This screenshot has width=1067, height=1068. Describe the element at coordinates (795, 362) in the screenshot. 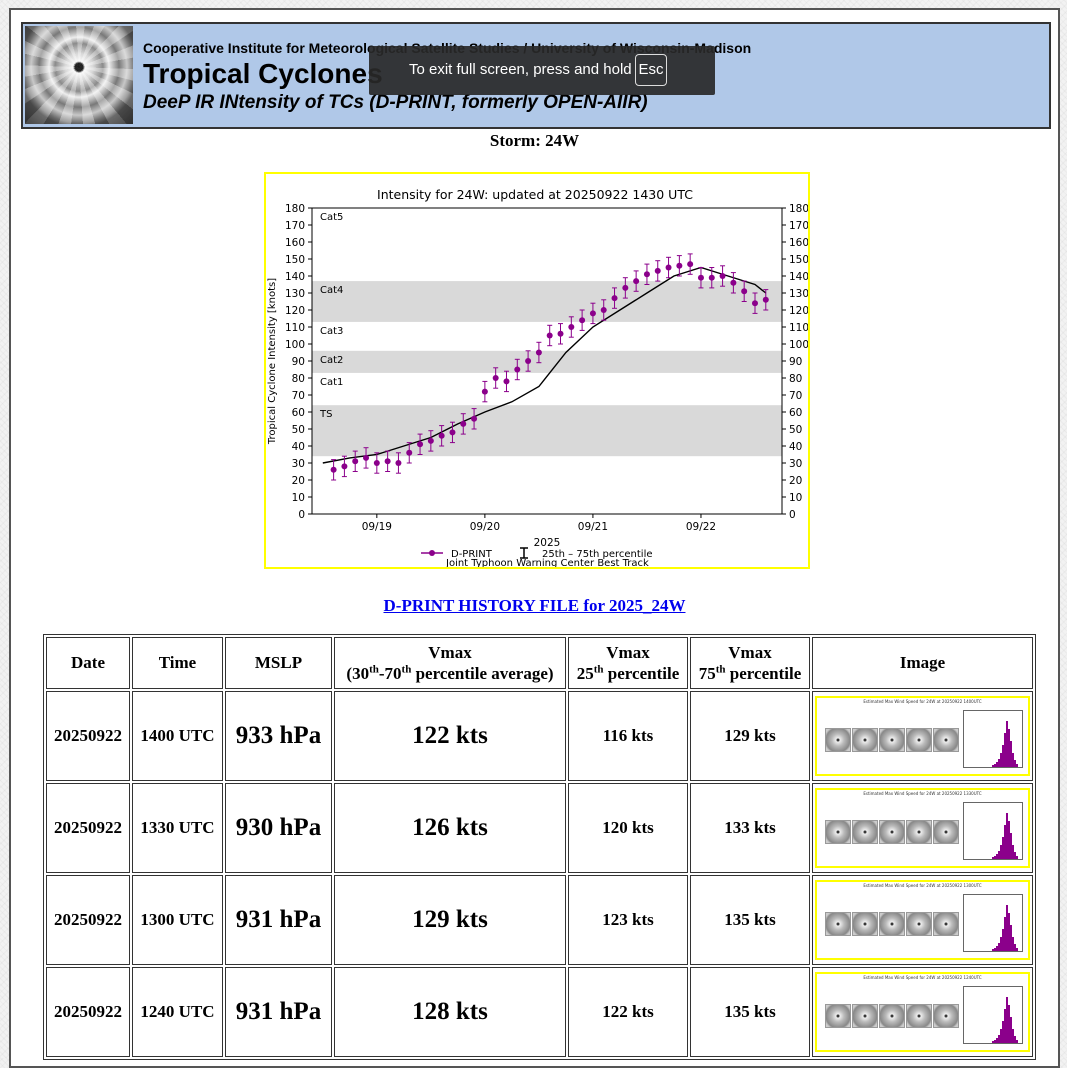

I see `y-tick-label-right: 90` at that location.